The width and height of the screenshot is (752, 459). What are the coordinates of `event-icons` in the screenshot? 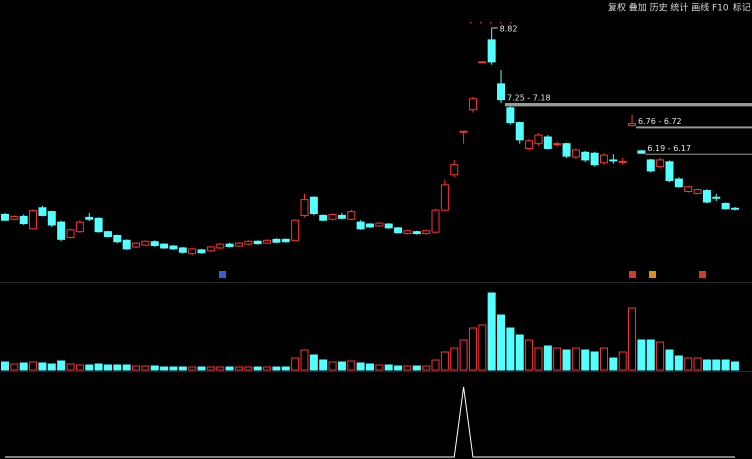 It's located at (462, 274).